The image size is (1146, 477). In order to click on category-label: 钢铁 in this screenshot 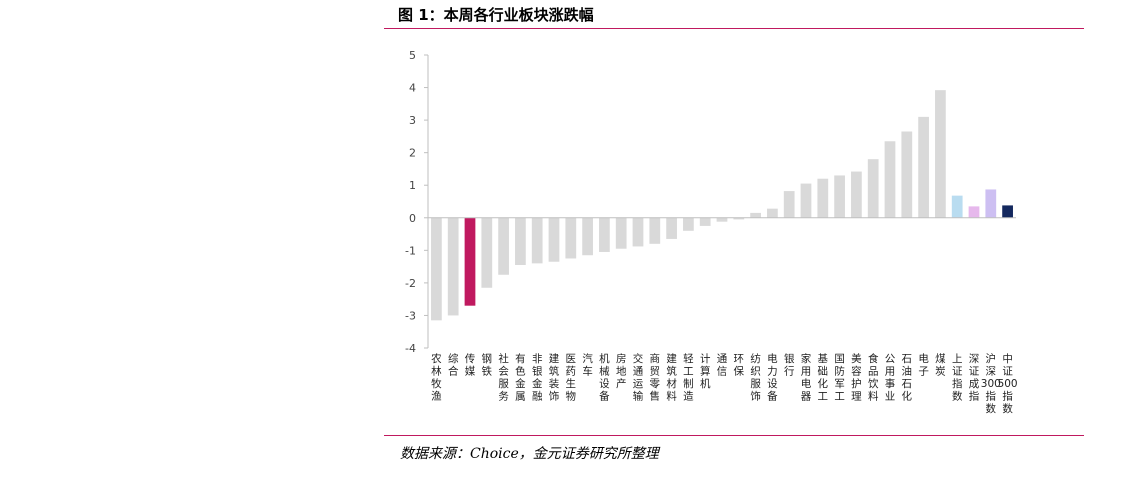, I will do `click(487, 365)`.